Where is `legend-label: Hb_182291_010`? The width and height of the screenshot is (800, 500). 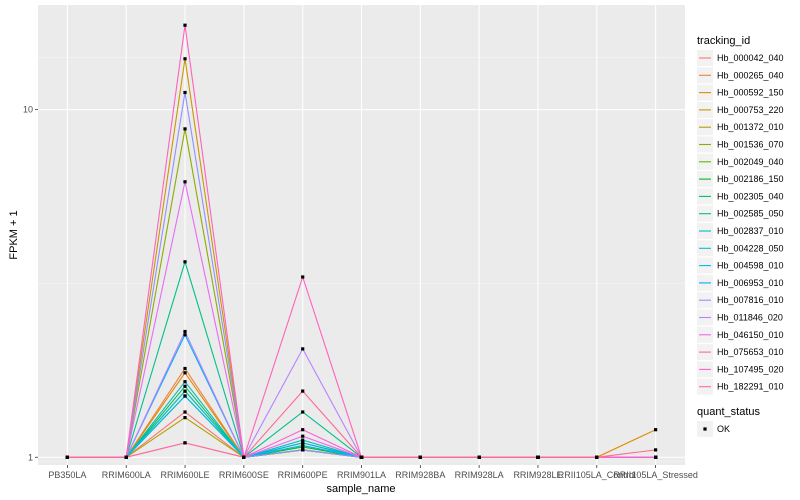
legend-label: Hb_182291_010 is located at coordinates (750, 387).